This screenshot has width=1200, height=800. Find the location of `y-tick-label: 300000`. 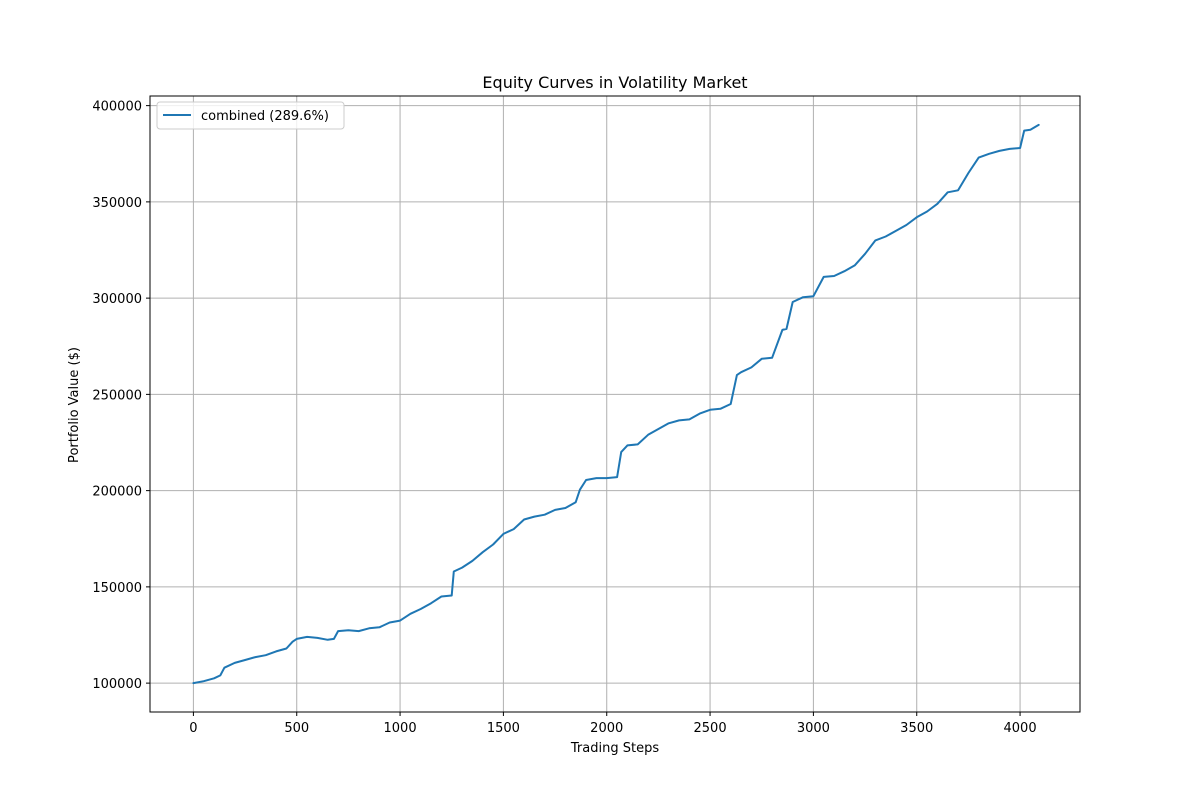

y-tick-label: 300000 is located at coordinates (117, 299).